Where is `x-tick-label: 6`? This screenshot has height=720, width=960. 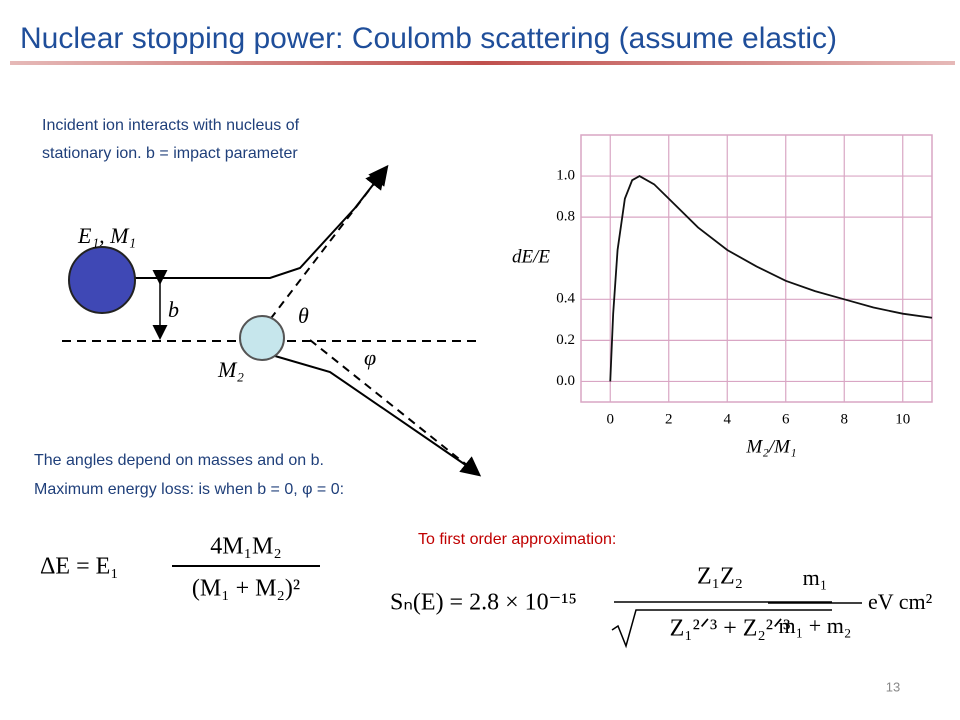
x-tick-label: 6 is located at coordinates (786, 419).